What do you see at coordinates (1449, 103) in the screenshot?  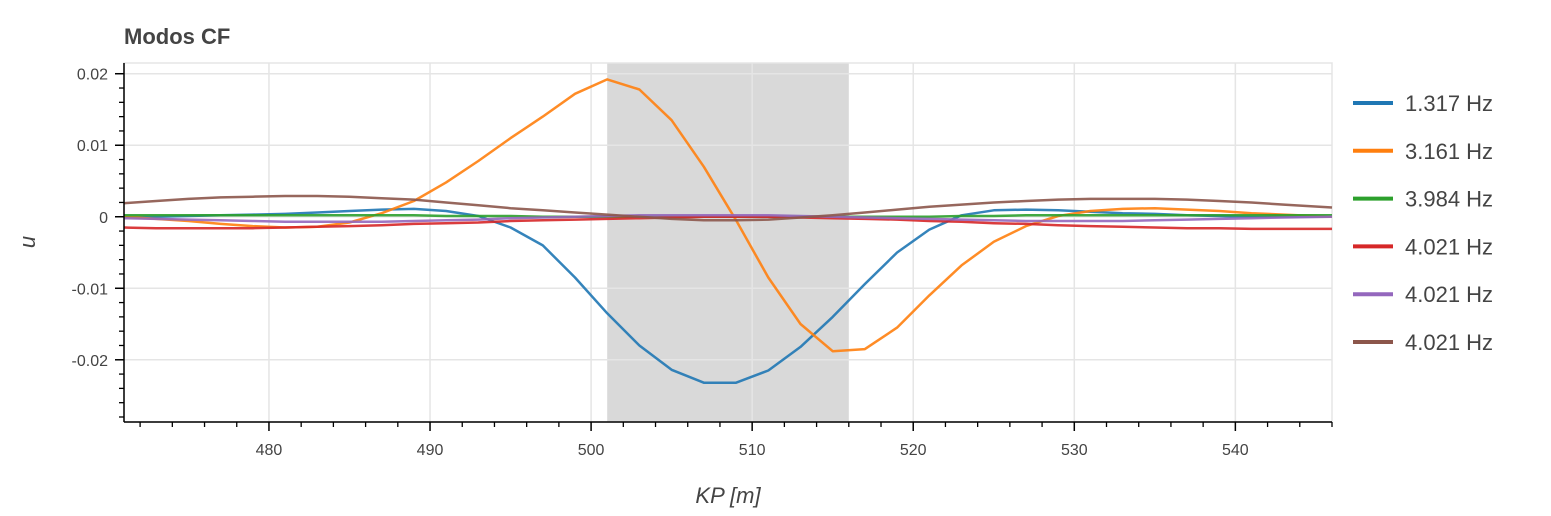 I see `legend-label-1: 1.317 Hz` at bounding box center [1449, 103].